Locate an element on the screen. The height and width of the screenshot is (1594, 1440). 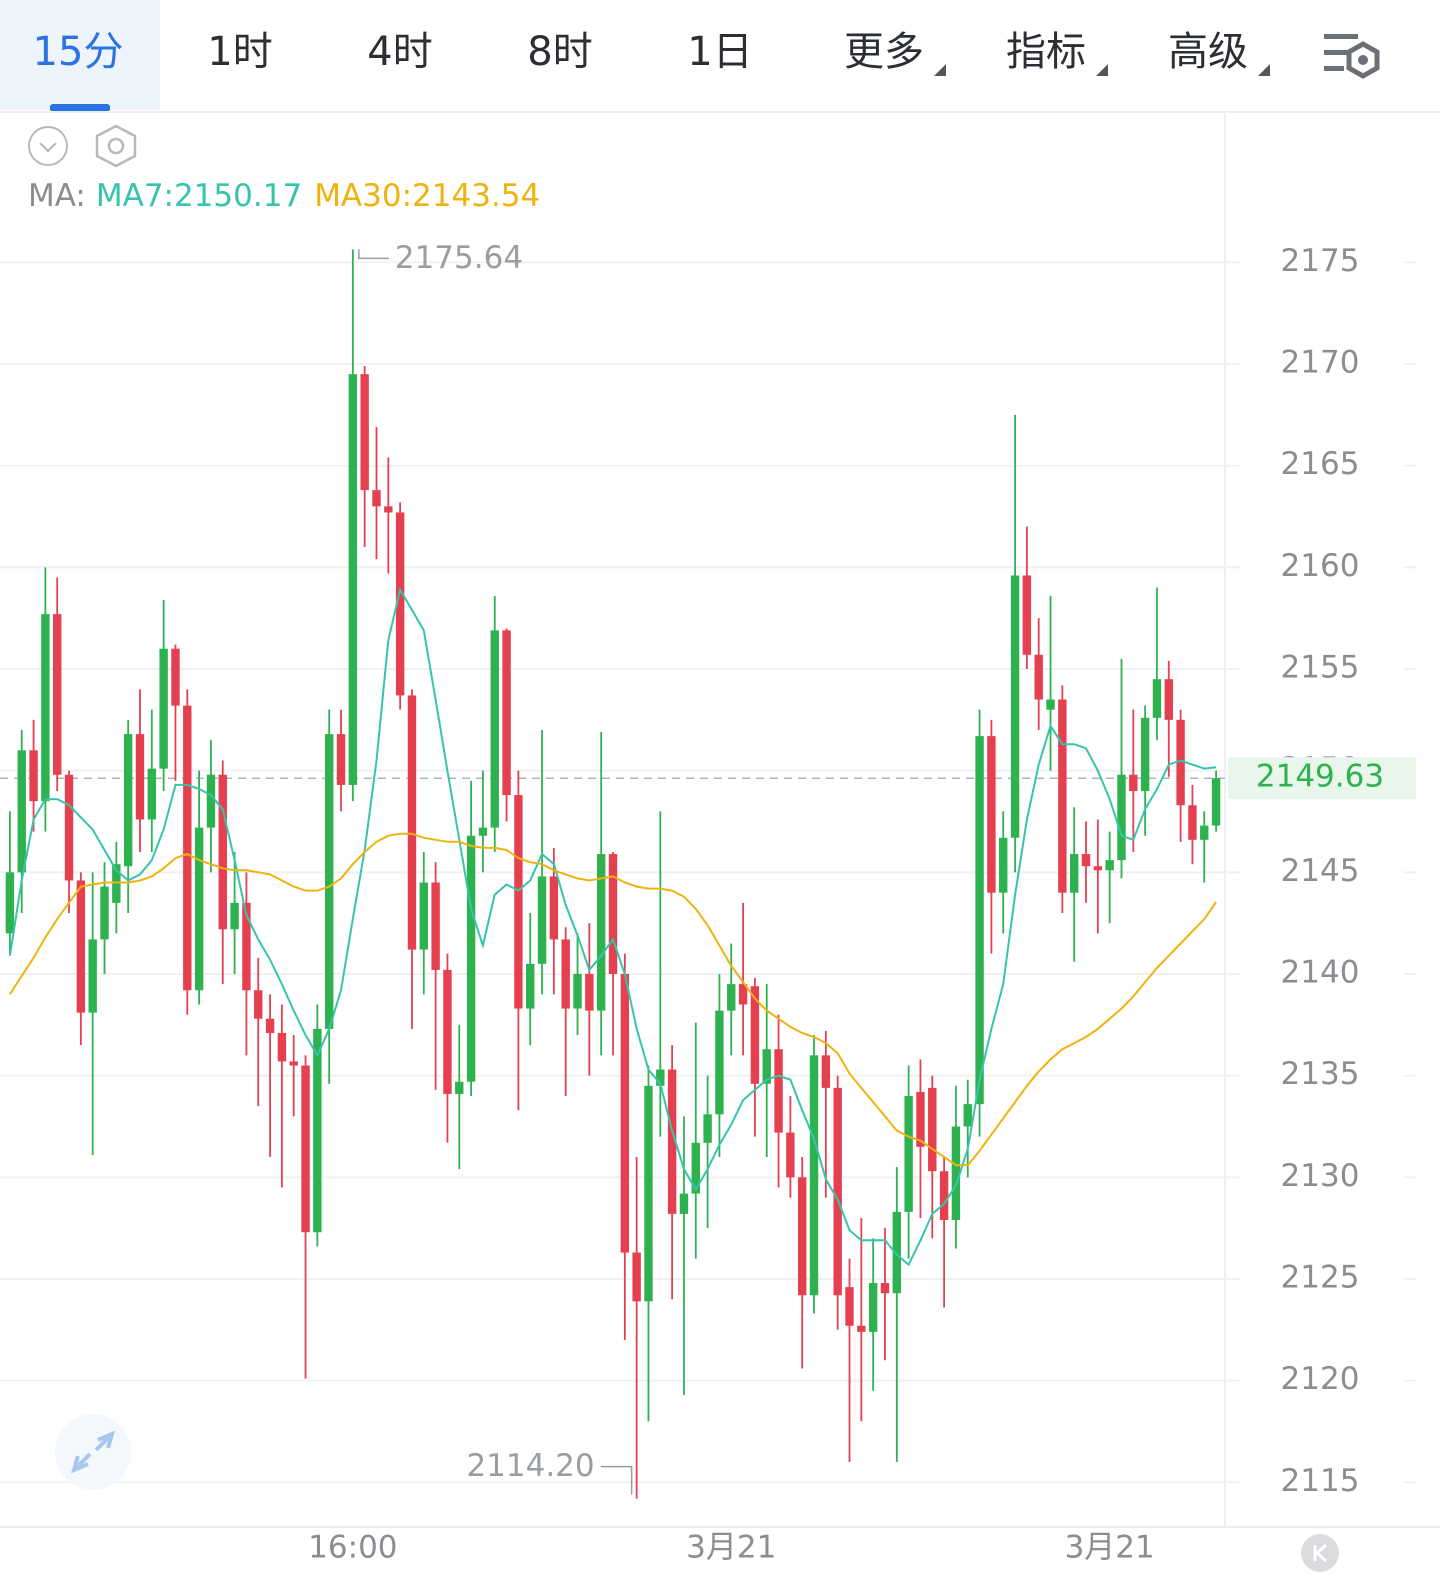
icon-circle is located at coordinates (48, 146).